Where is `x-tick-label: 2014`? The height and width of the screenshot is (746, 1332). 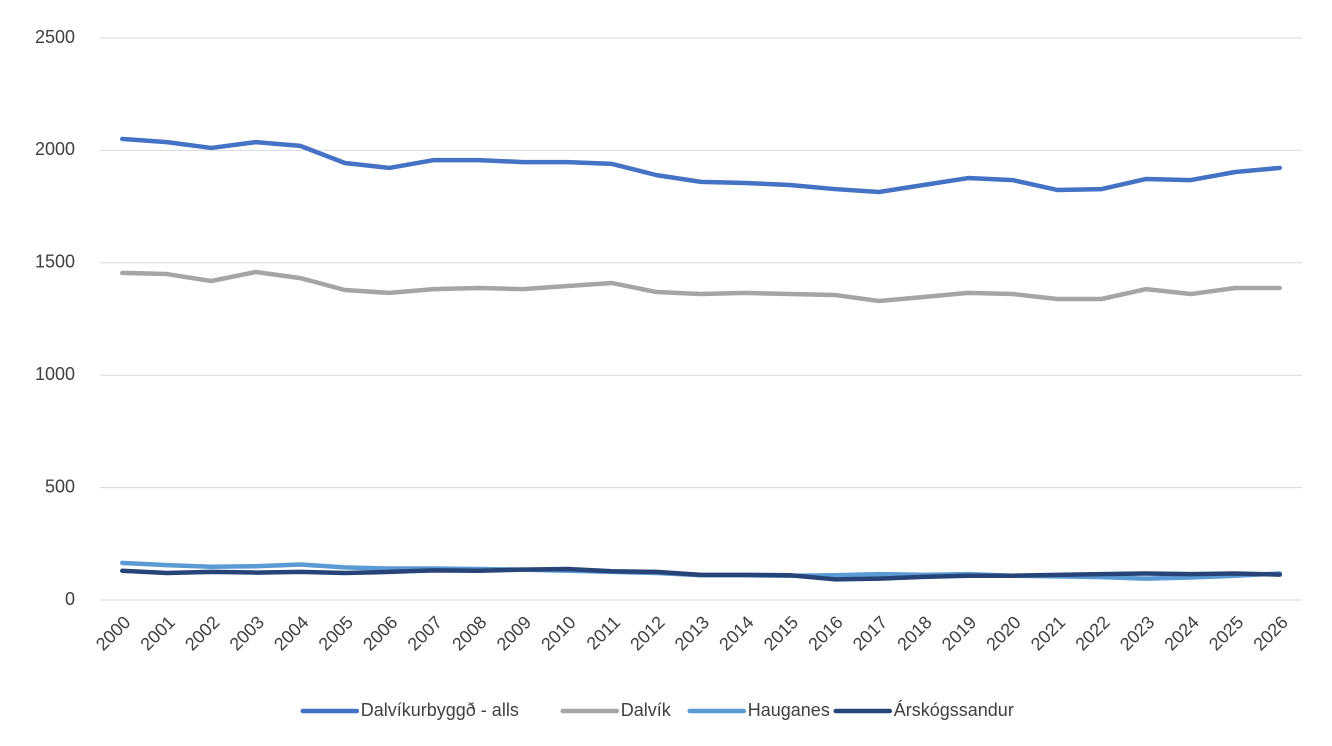
x-tick-label: 2014 is located at coordinates (736, 633).